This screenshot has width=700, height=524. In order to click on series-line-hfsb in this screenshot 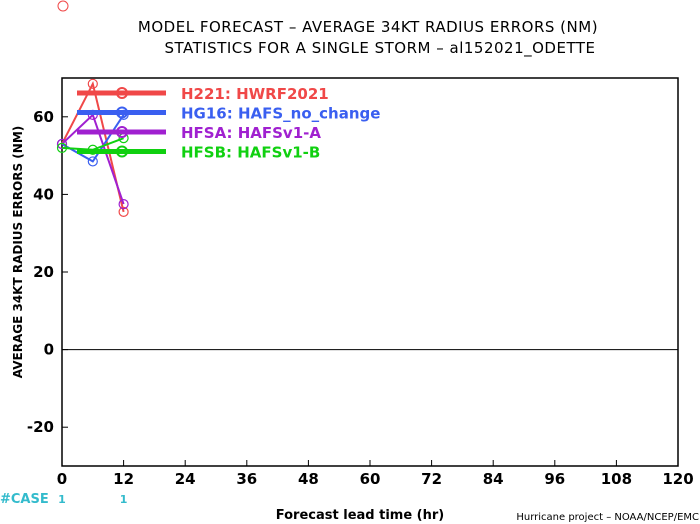, I will do `click(92, 144)`.